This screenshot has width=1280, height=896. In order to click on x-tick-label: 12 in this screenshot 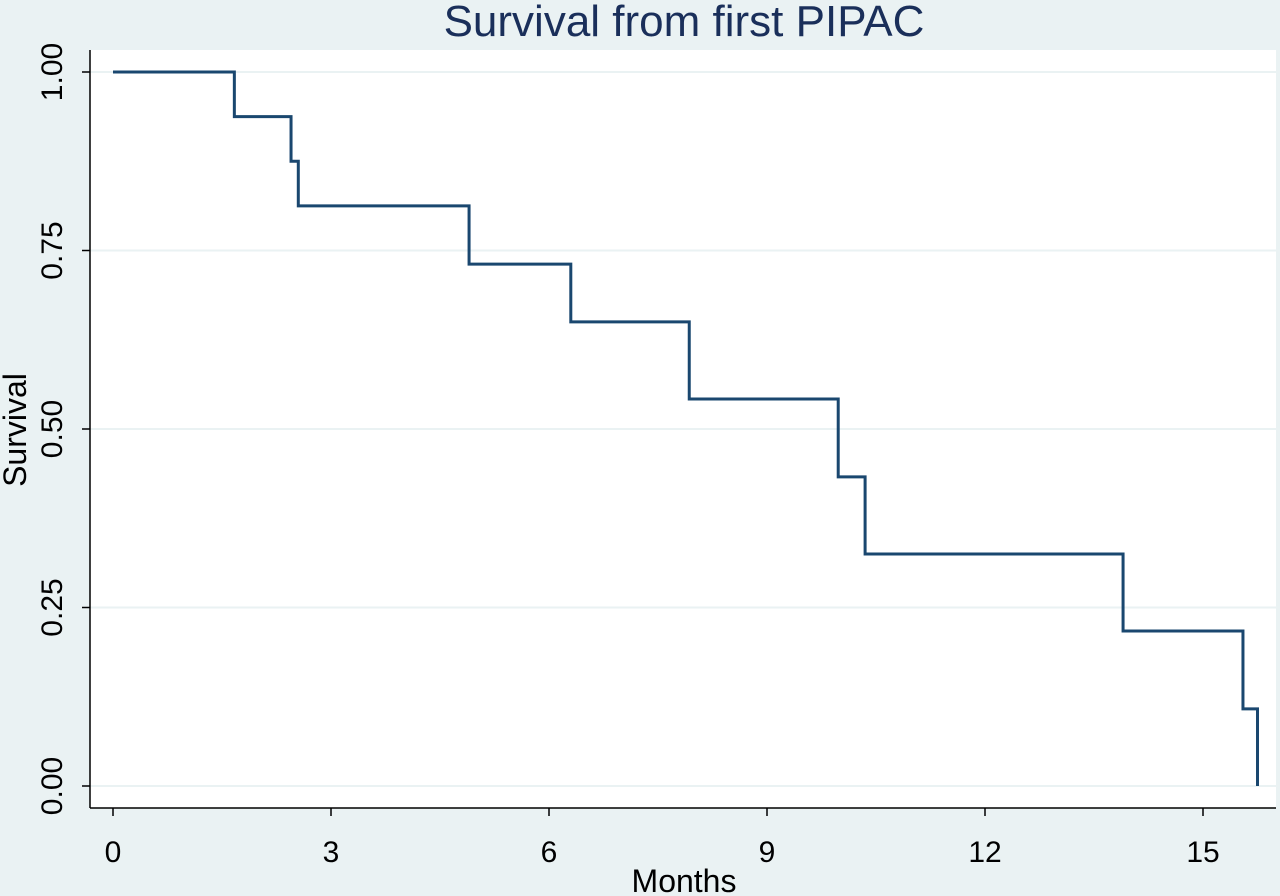, I will do `click(984, 852)`.